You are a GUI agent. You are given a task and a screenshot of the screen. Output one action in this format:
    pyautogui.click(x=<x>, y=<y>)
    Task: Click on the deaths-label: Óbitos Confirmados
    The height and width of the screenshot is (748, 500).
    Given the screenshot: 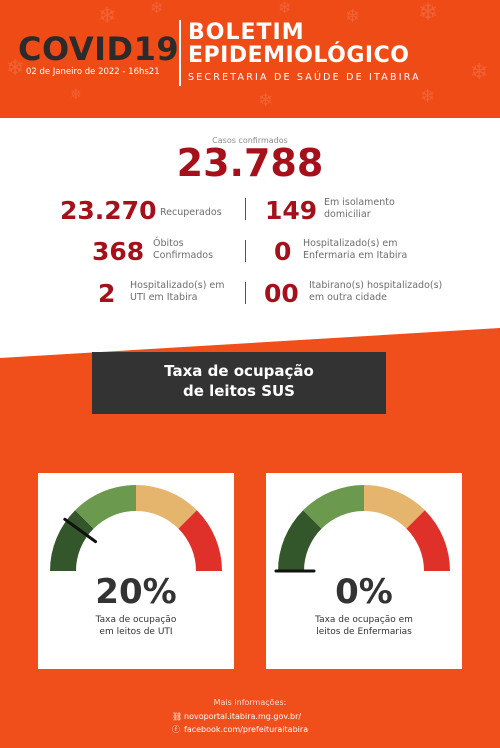 What is the action you would take?
    pyautogui.click(x=183, y=250)
    